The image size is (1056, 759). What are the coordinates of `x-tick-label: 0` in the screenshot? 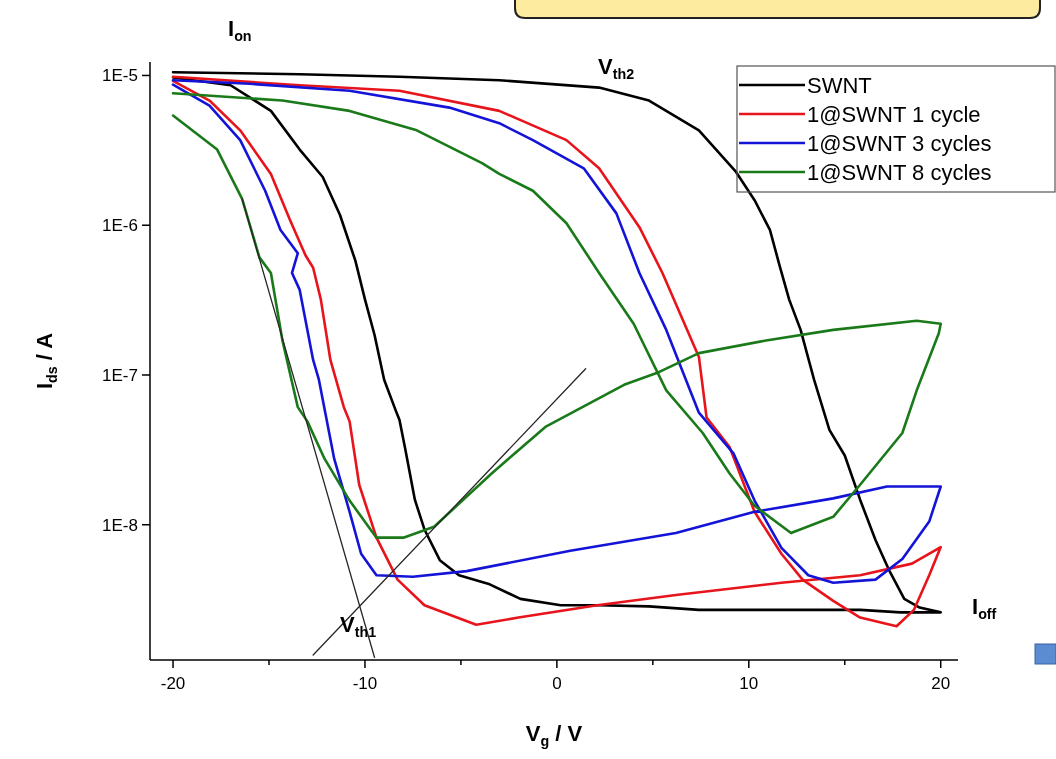 It's located at (557, 683).